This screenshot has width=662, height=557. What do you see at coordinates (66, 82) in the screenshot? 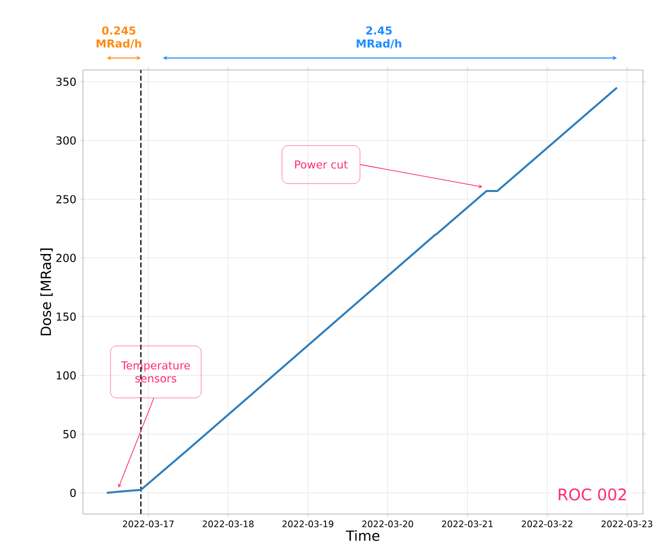
I see `y-tick-label: 350` at bounding box center [66, 82].